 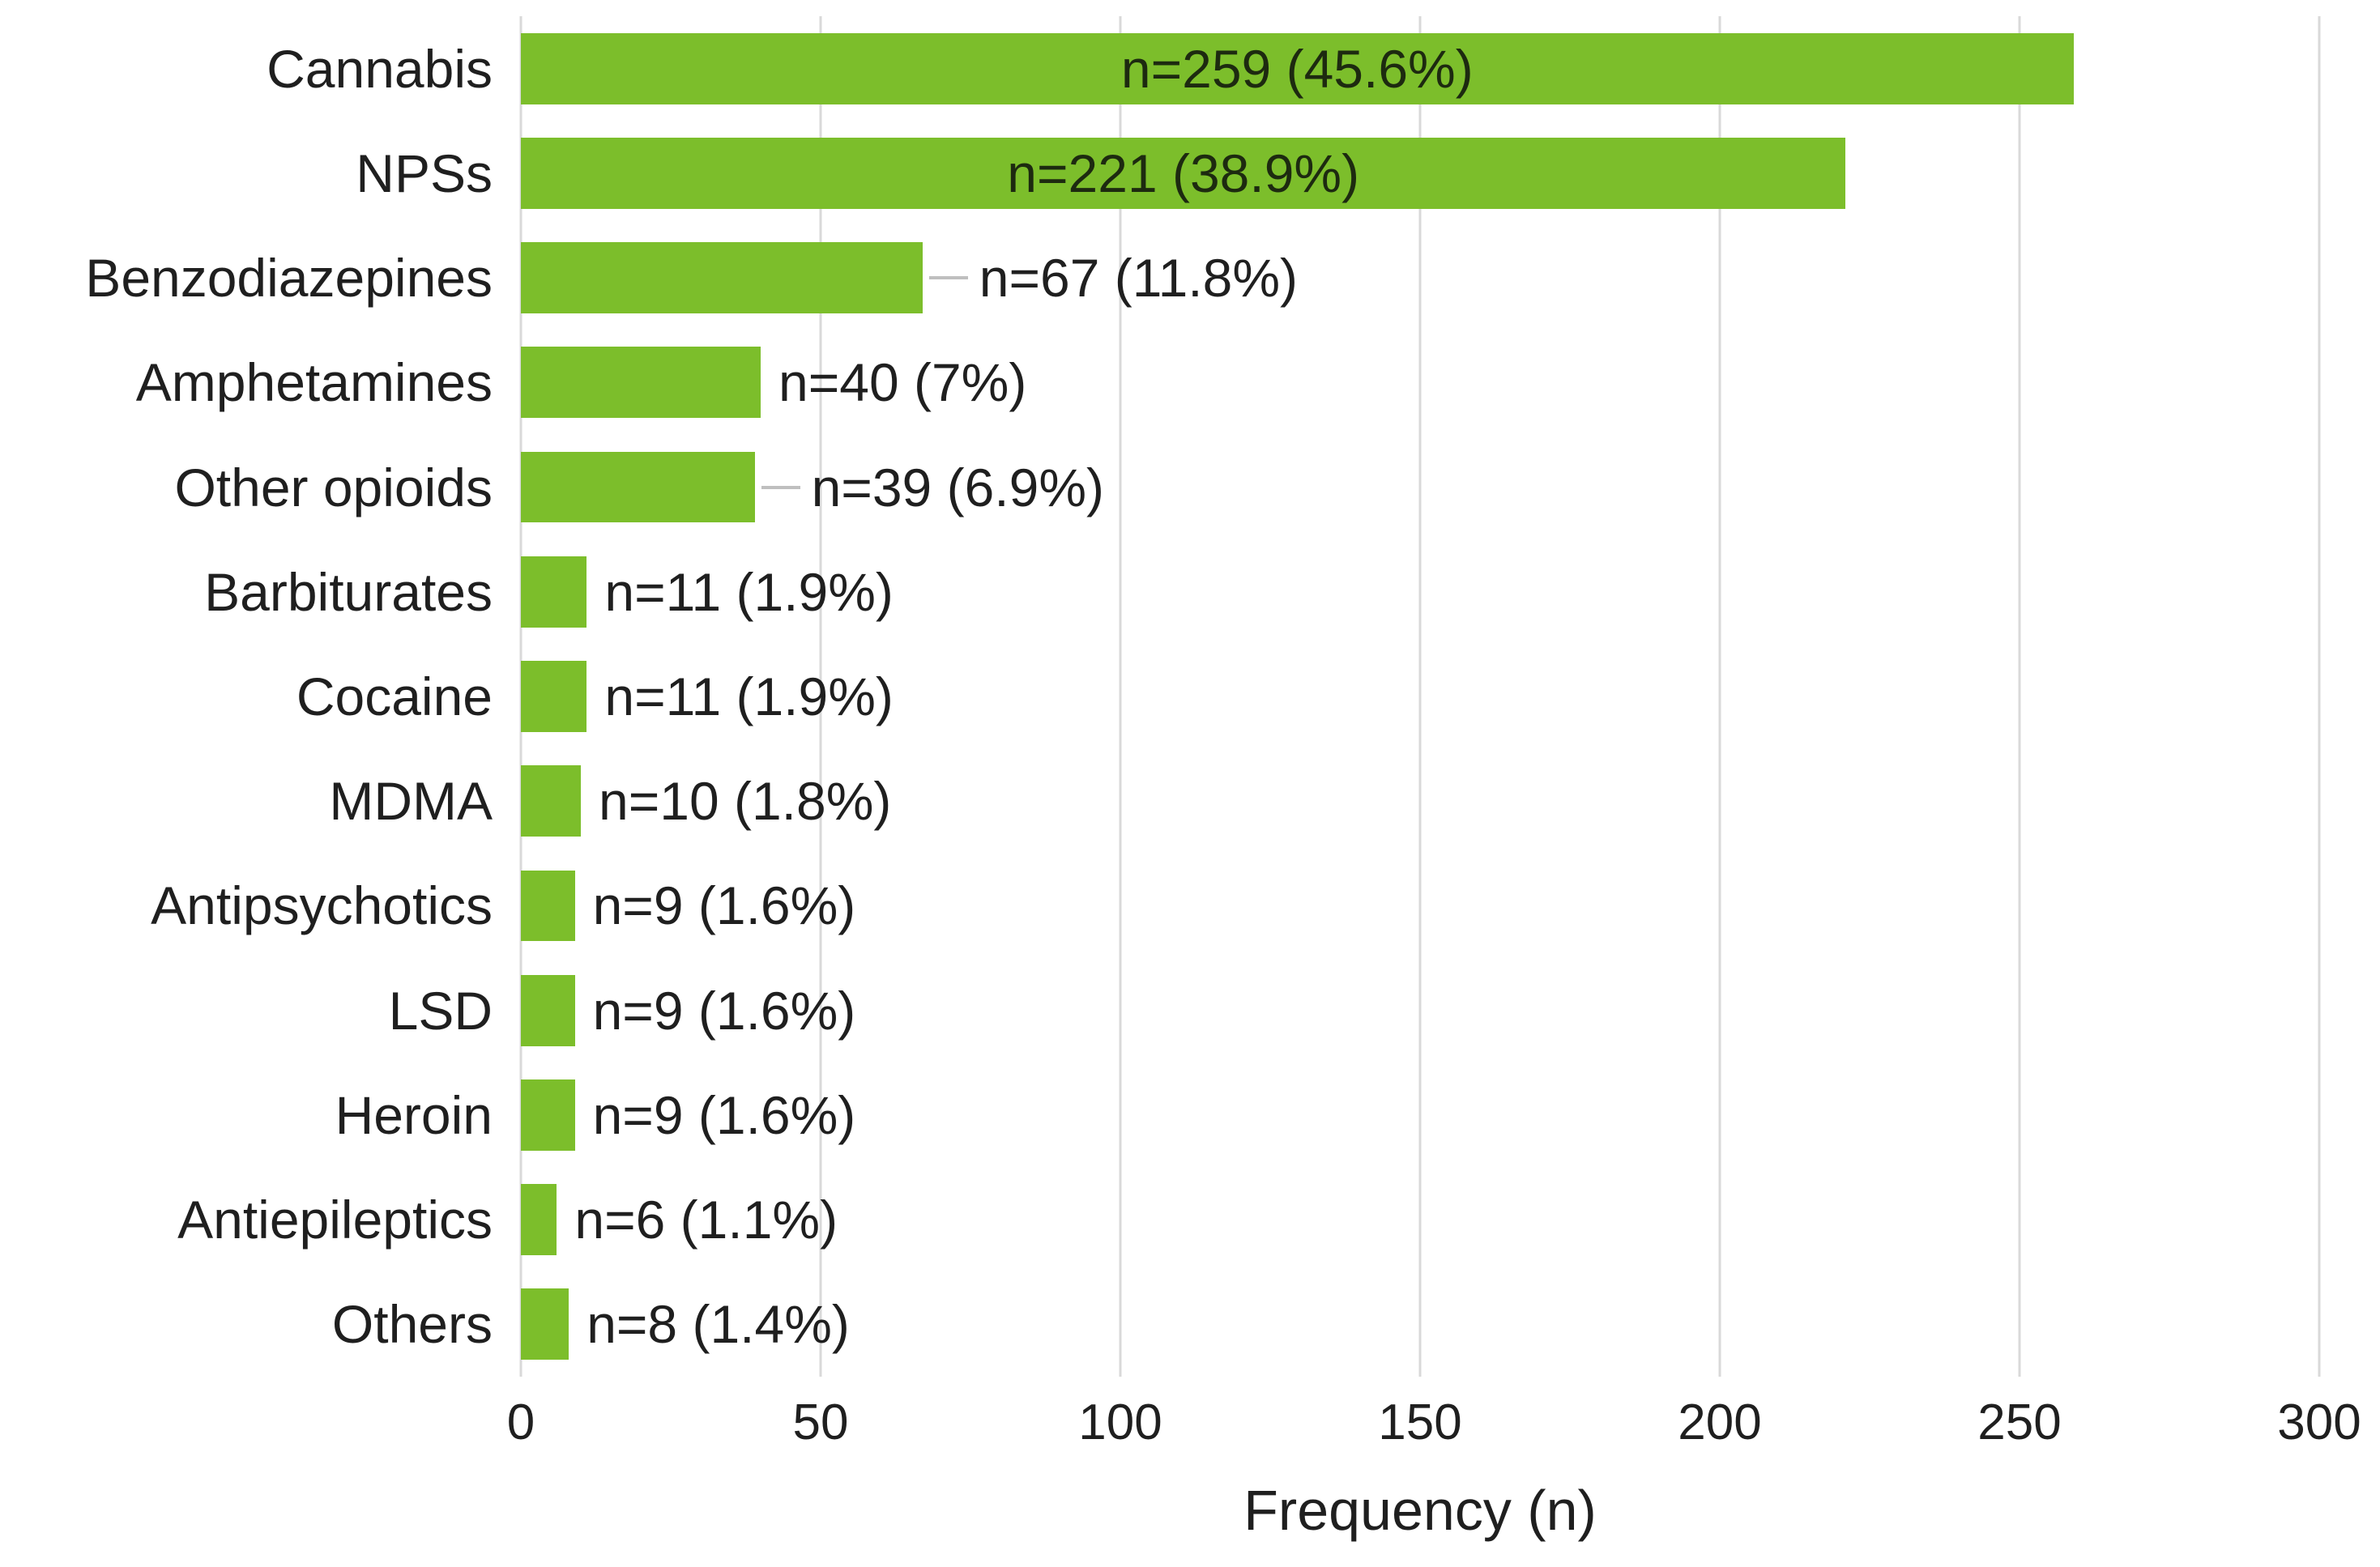 I want to click on category-label: Cannabis, so click(x=380, y=68).